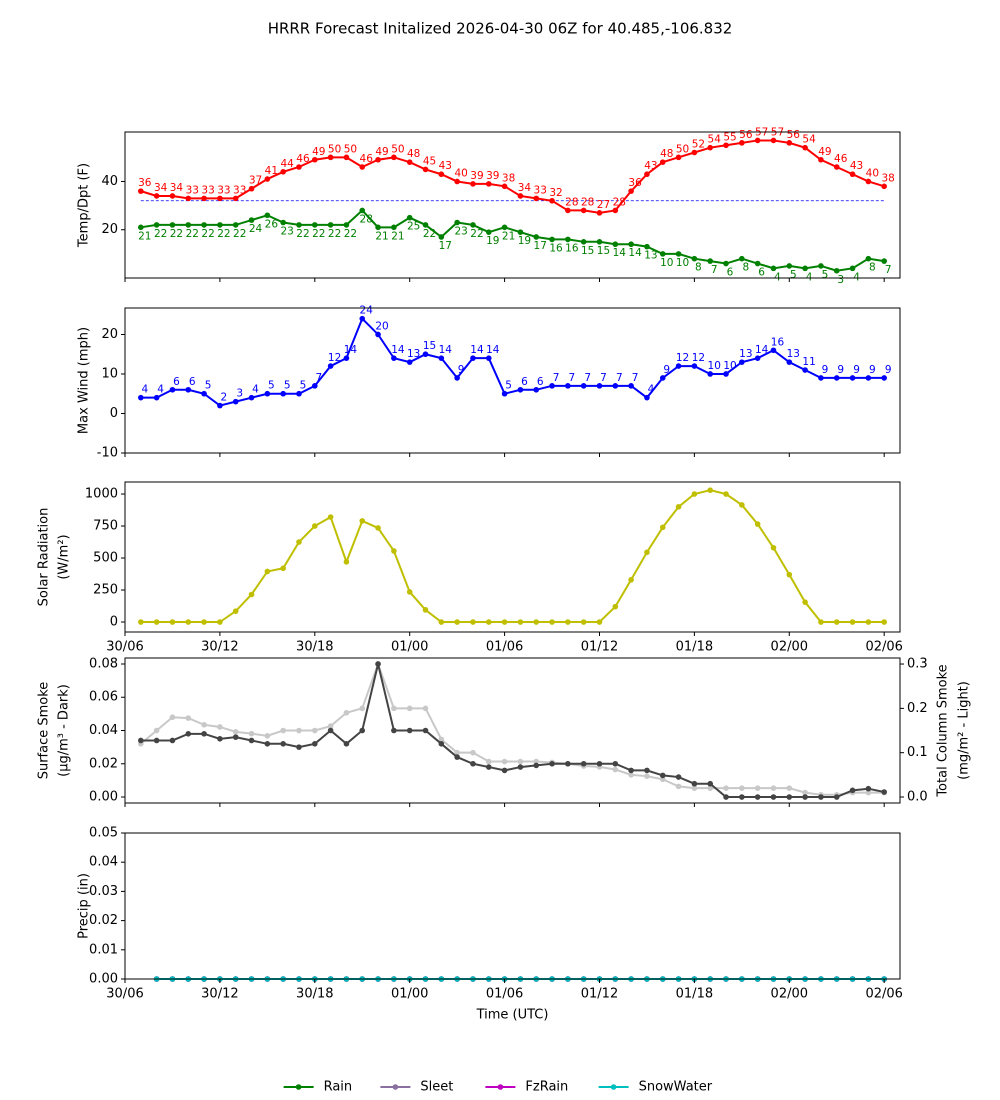 This screenshot has height=1100, width=1000. Describe the element at coordinates (492, 241) in the screenshot. I see `data-label: 19` at that location.